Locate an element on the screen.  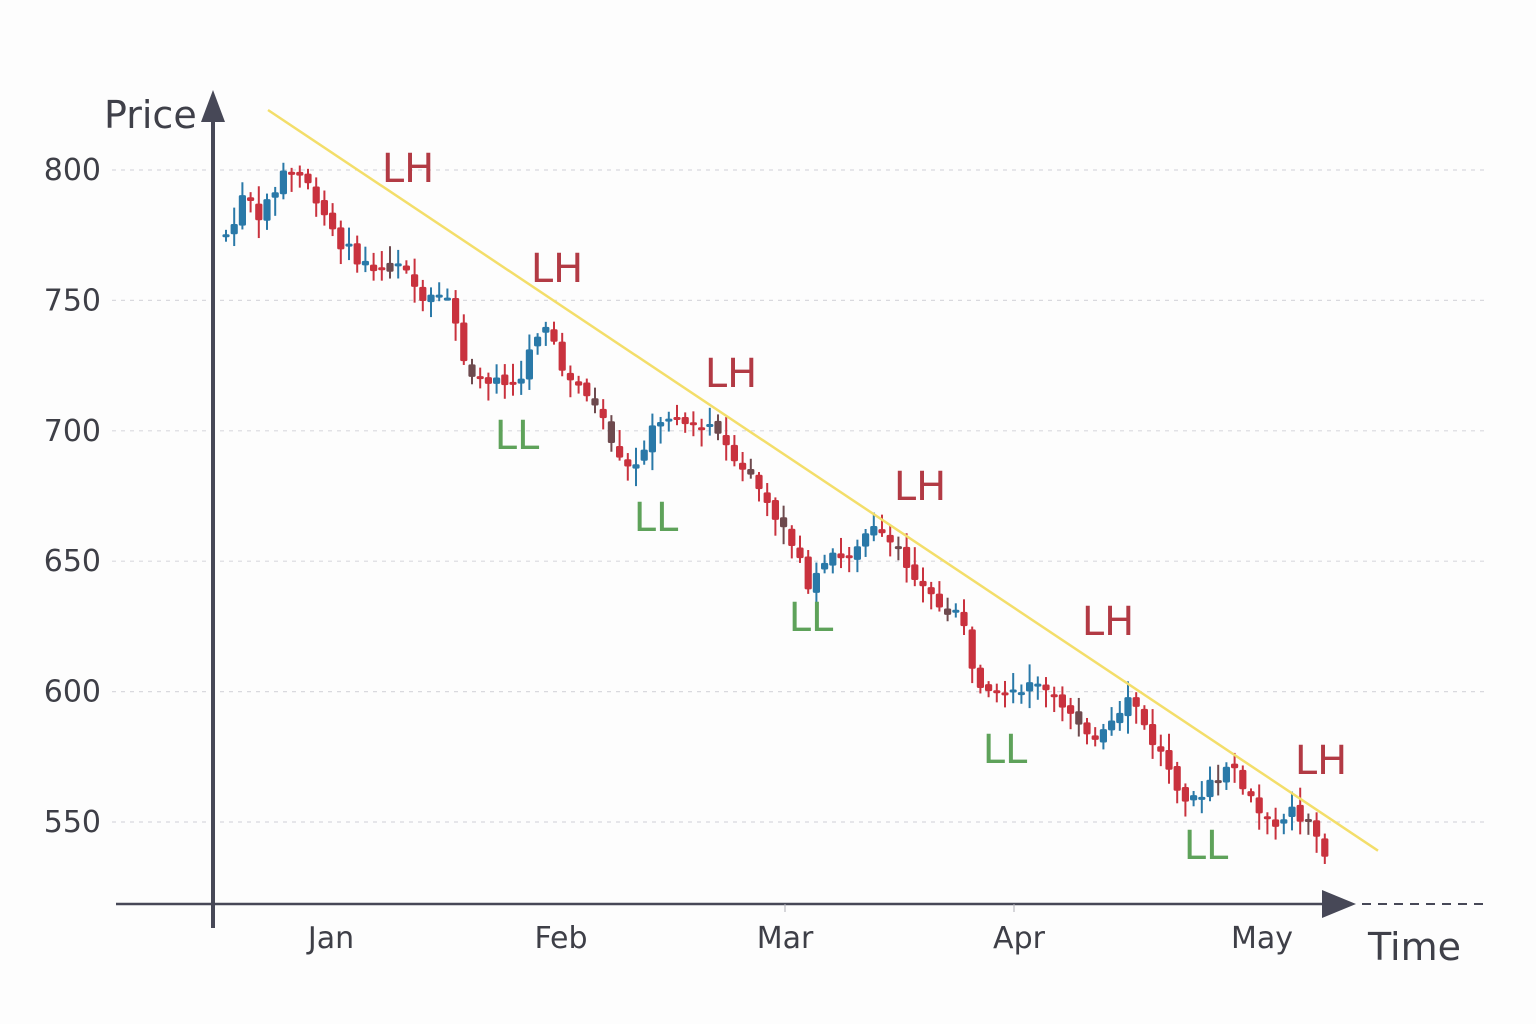
y-tick-label: 800 is located at coordinates (72, 170).